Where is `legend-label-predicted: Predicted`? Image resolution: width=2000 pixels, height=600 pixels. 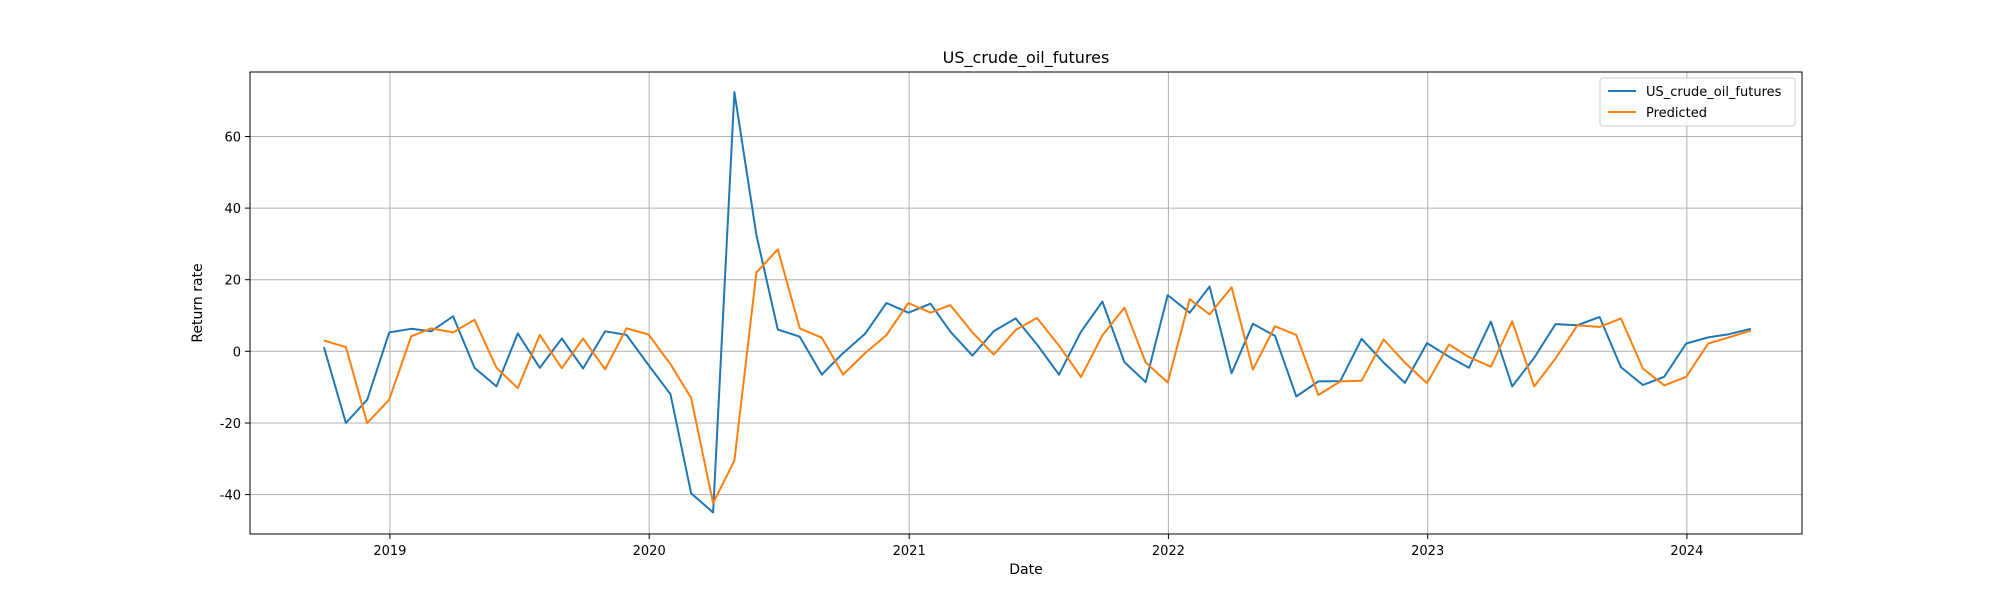 legend-label-predicted: Predicted is located at coordinates (1676, 113).